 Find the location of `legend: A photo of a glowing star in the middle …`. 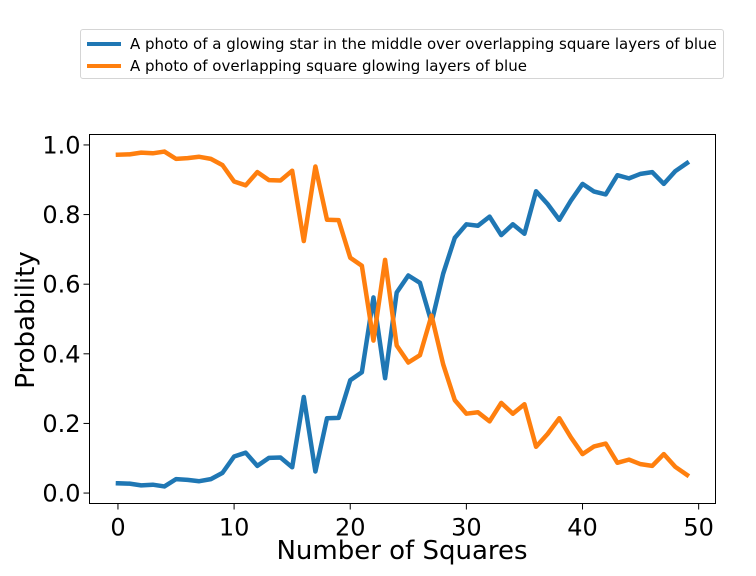

legend: A photo of a glowing star in the middle … is located at coordinates (402, 54).